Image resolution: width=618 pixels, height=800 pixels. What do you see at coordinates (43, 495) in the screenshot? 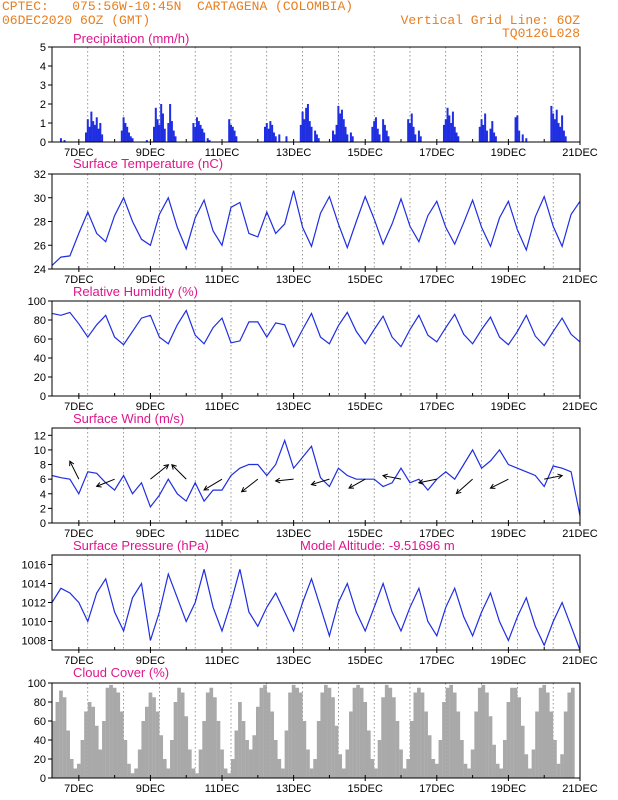
I see `y-tick-label: 4` at bounding box center [43, 495].